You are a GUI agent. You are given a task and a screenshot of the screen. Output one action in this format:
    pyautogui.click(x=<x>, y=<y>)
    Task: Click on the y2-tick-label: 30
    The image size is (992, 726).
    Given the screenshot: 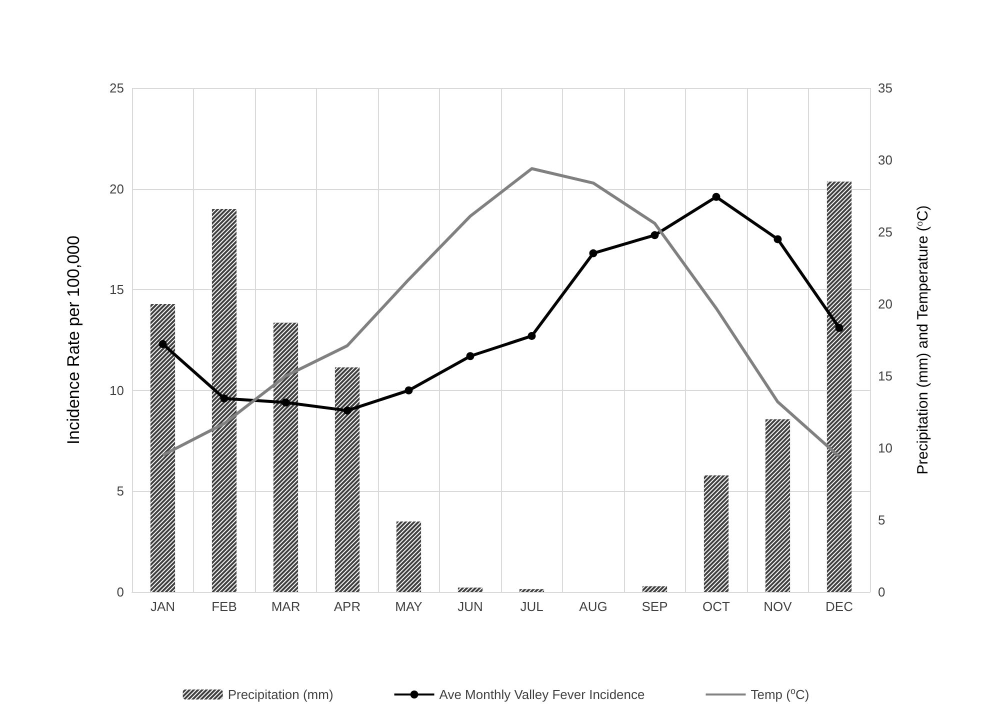 What is the action you would take?
    pyautogui.click(x=885, y=160)
    